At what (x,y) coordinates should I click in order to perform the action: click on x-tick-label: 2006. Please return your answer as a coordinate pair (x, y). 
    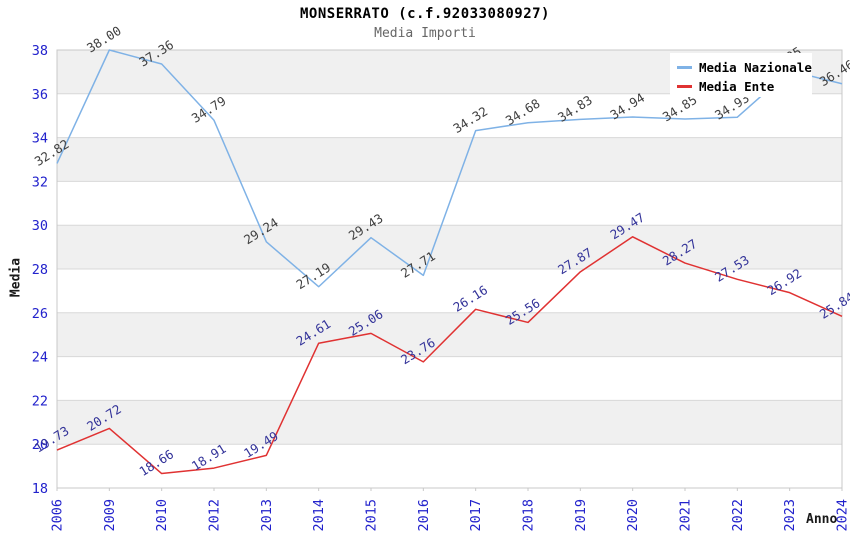
    Looking at the image, I should click on (58, 515).